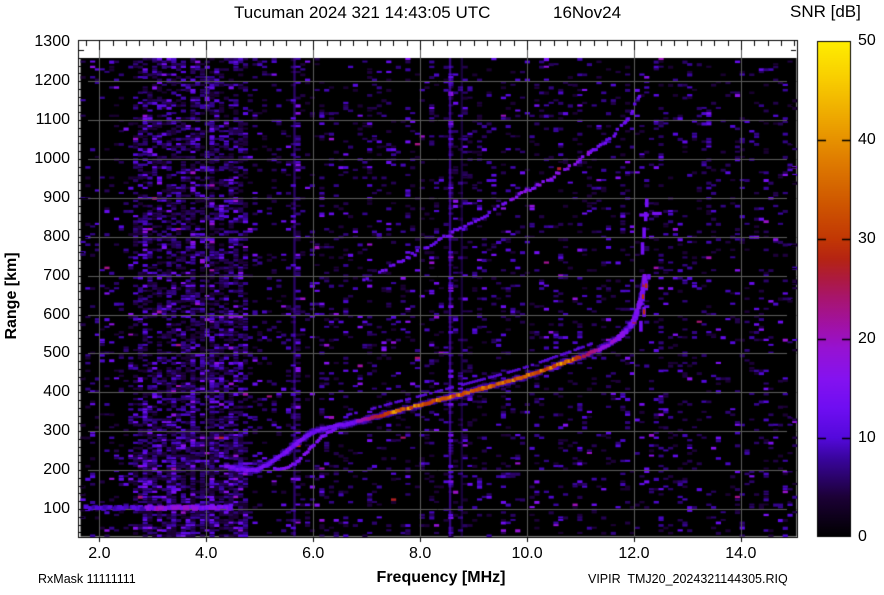 The width and height of the screenshot is (884, 595). Describe the element at coordinates (206, 553) in the screenshot. I see `x-tick-label: 4.0` at that location.